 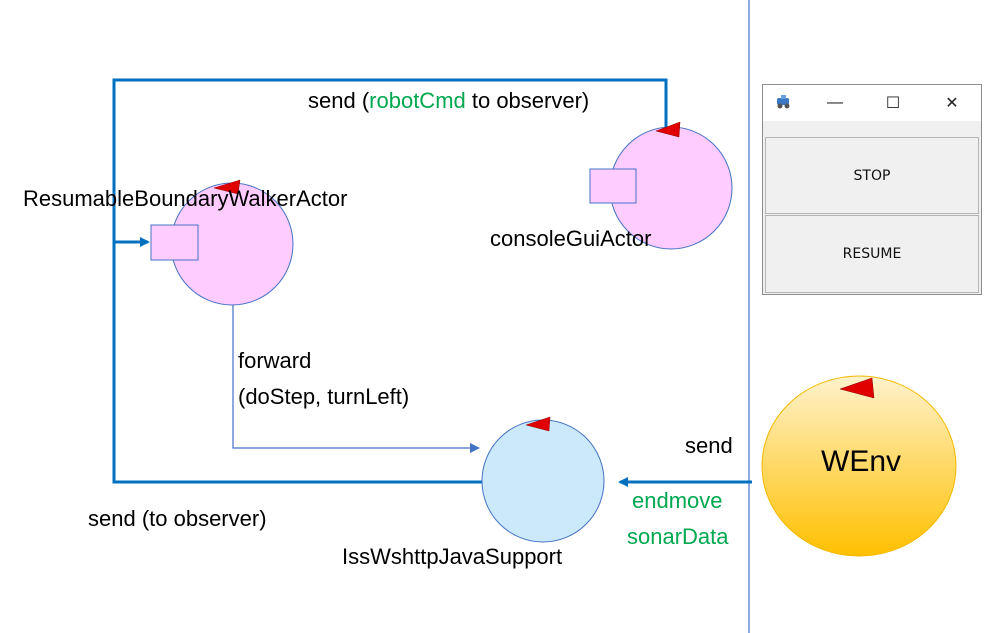 What do you see at coordinates (538, 424) in the screenshot?
I see `support-actor-marker` at bounding box center [538, 424].